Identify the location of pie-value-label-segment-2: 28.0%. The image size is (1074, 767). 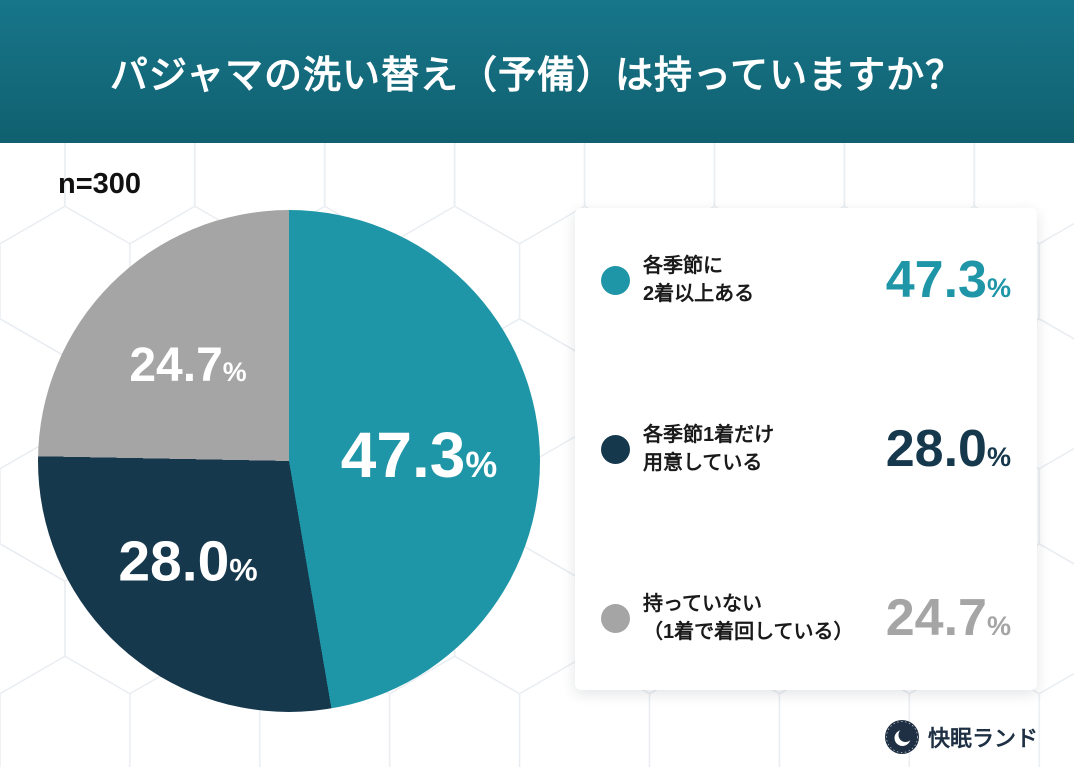
(188, 562).